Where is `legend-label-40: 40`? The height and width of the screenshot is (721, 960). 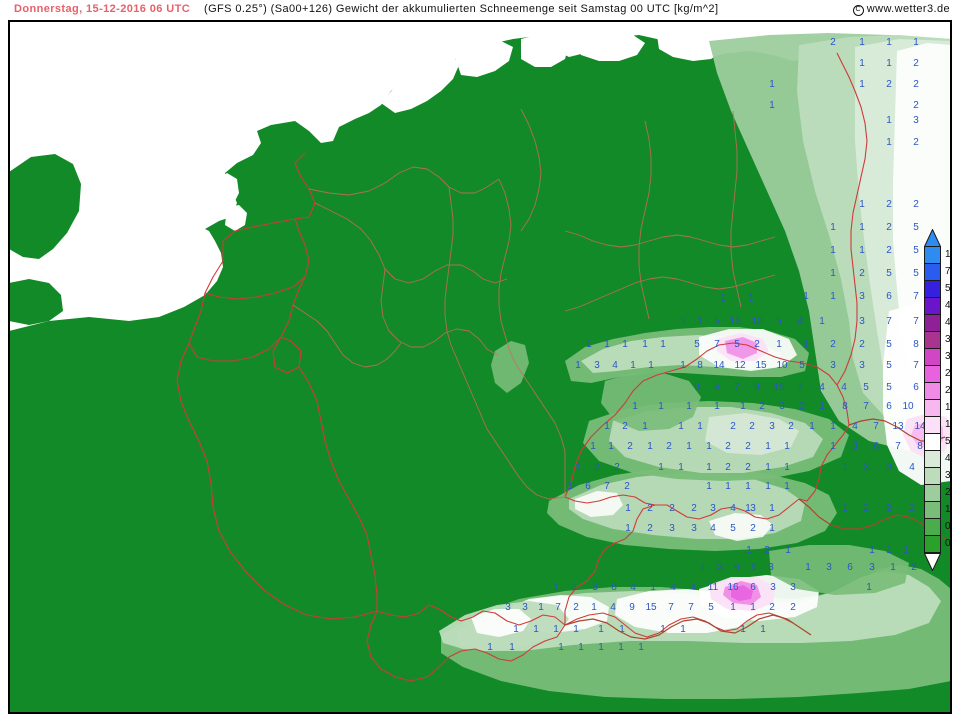 legend-label-40: 40 is located at coordinates (948, 322).